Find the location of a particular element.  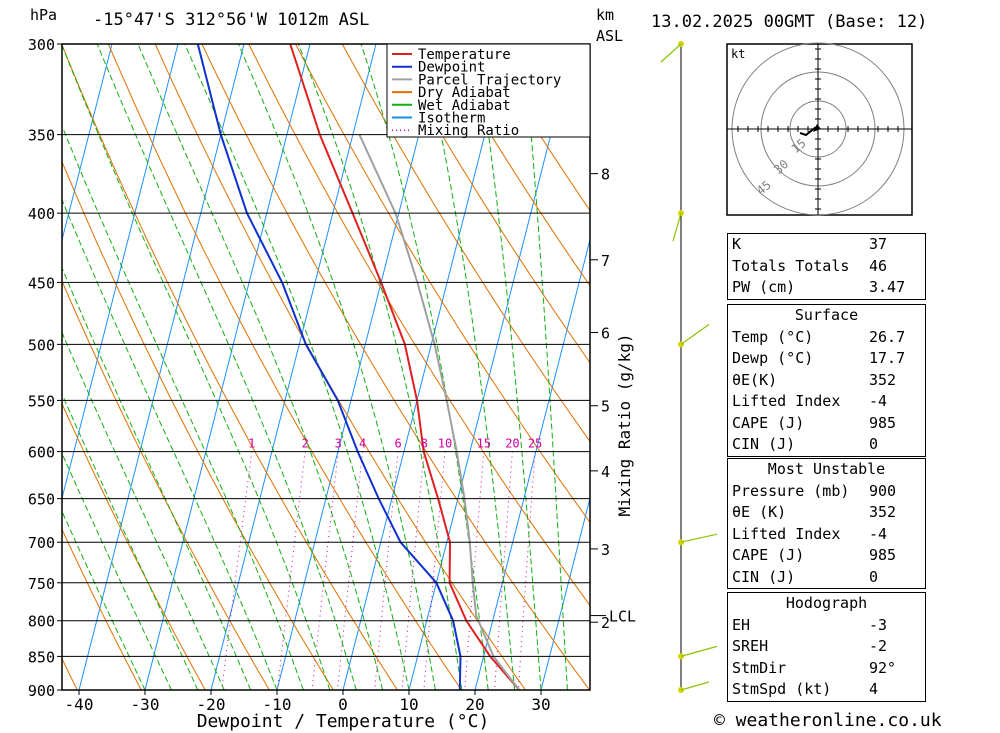

mu-row-cin: CIN (J) 0 is located at coordinates (805, 576).